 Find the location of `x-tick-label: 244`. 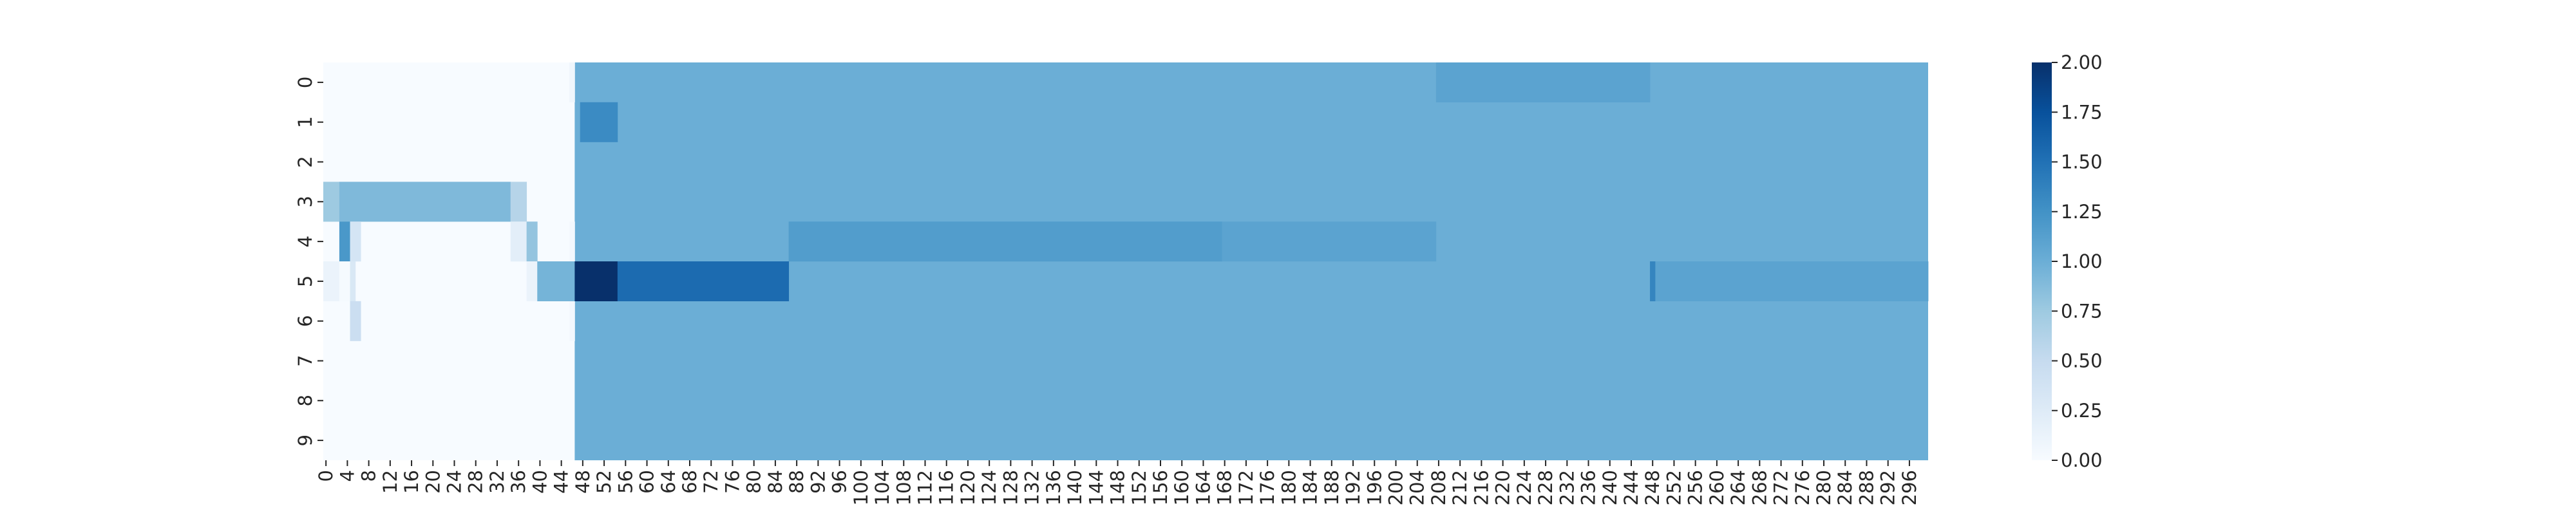

x-tick-label: 244 is located at coordinates (1631, 487).